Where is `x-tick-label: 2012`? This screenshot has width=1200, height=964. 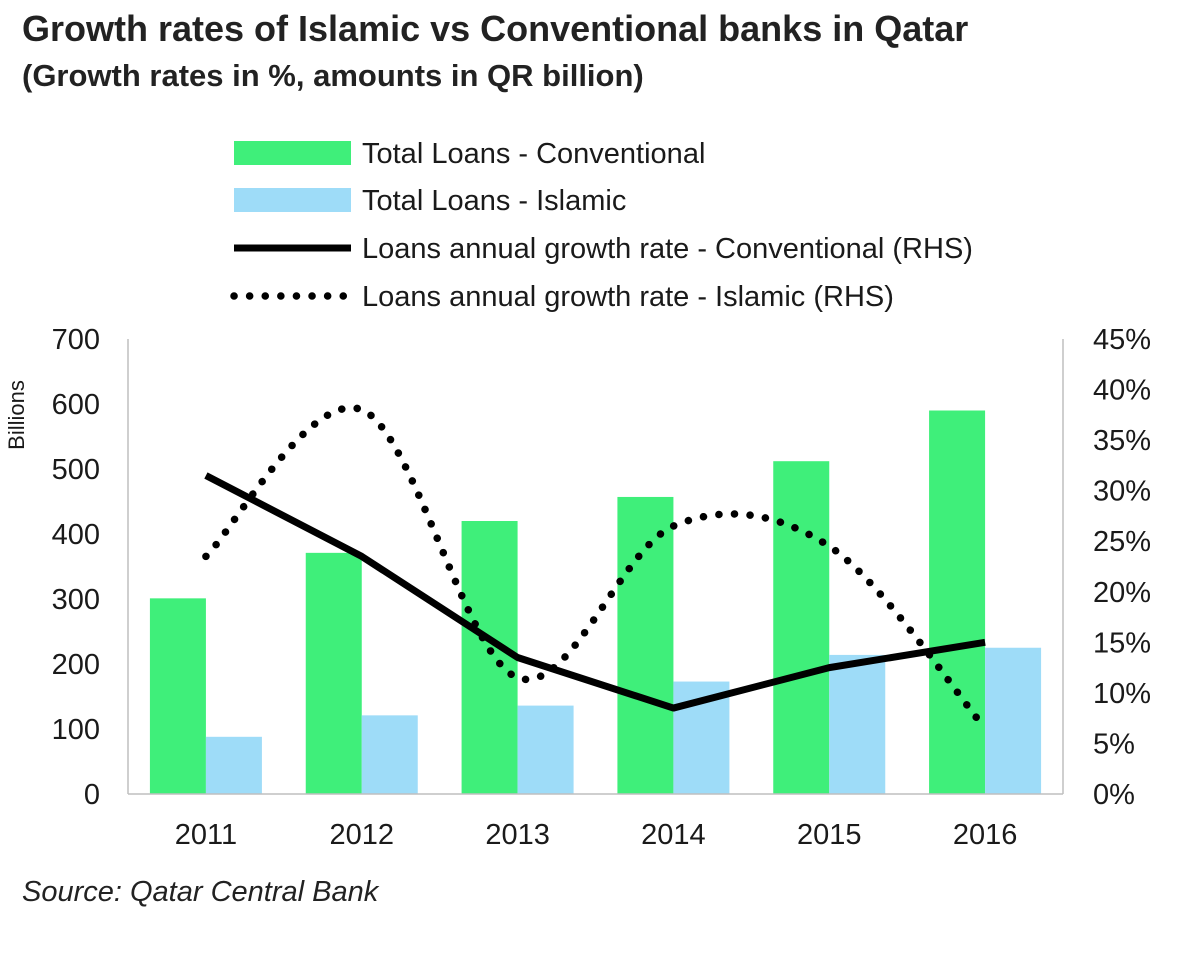 x-tick-label: 2012 is located at coordinates (361, 835).